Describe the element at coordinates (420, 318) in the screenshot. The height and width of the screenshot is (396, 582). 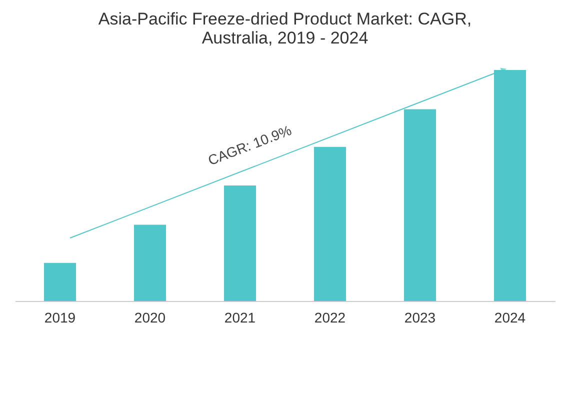
I see `x-tick-label: 2023` at that location.